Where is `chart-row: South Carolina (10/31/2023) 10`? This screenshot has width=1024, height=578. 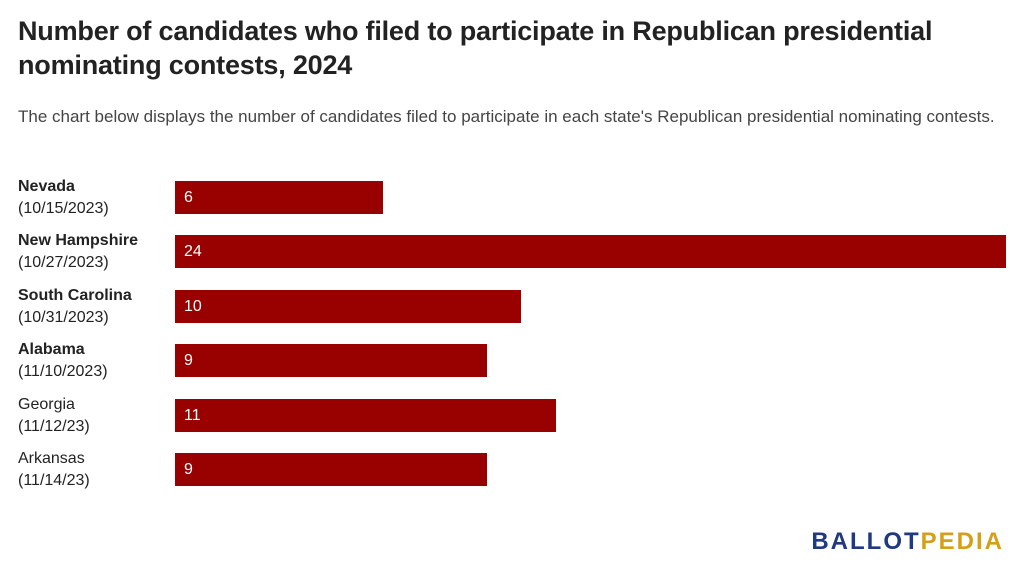
chart-row: South Carolina (10/31/2023) 10 is located at coordinates (512, 312).